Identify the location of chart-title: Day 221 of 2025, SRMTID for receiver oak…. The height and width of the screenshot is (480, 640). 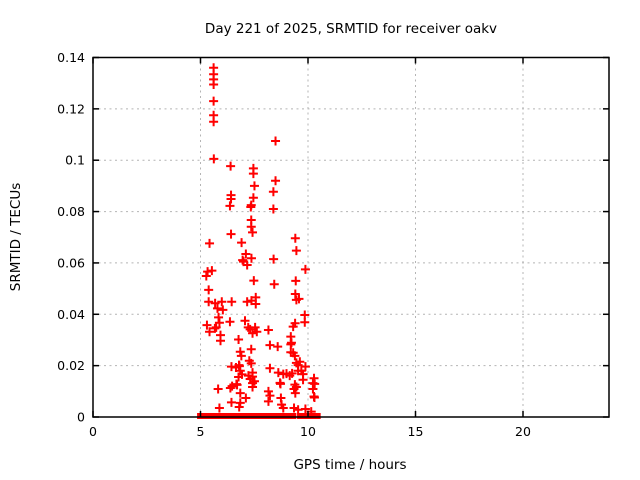
(351, 29).